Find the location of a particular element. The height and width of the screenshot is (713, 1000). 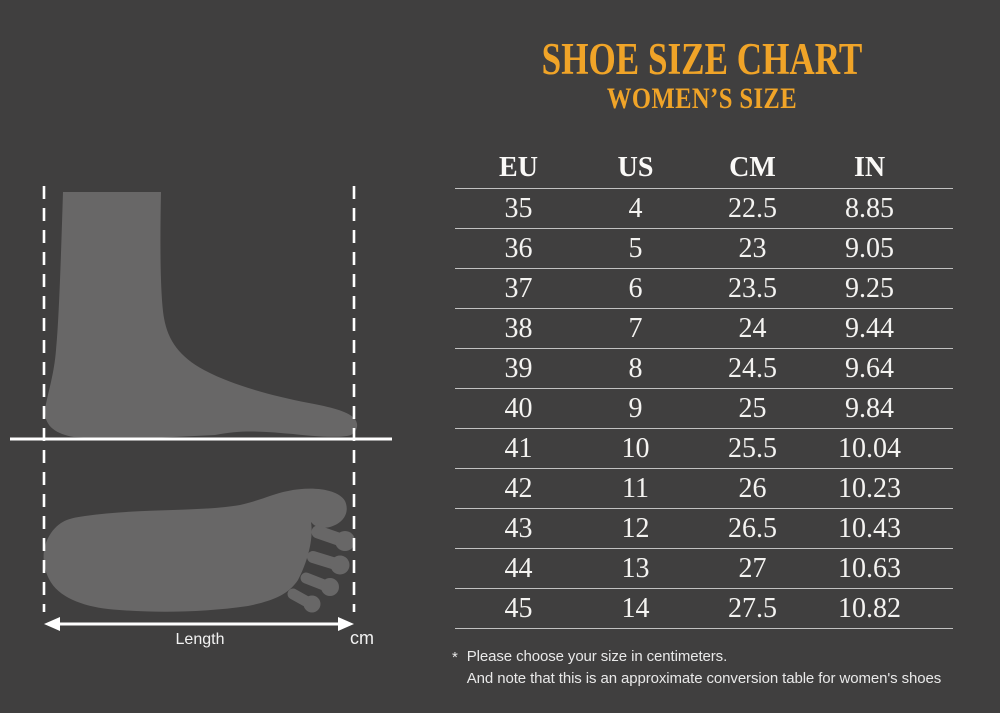

table-row: 36 5 23 9.05 is located at coordinates (704, 249).